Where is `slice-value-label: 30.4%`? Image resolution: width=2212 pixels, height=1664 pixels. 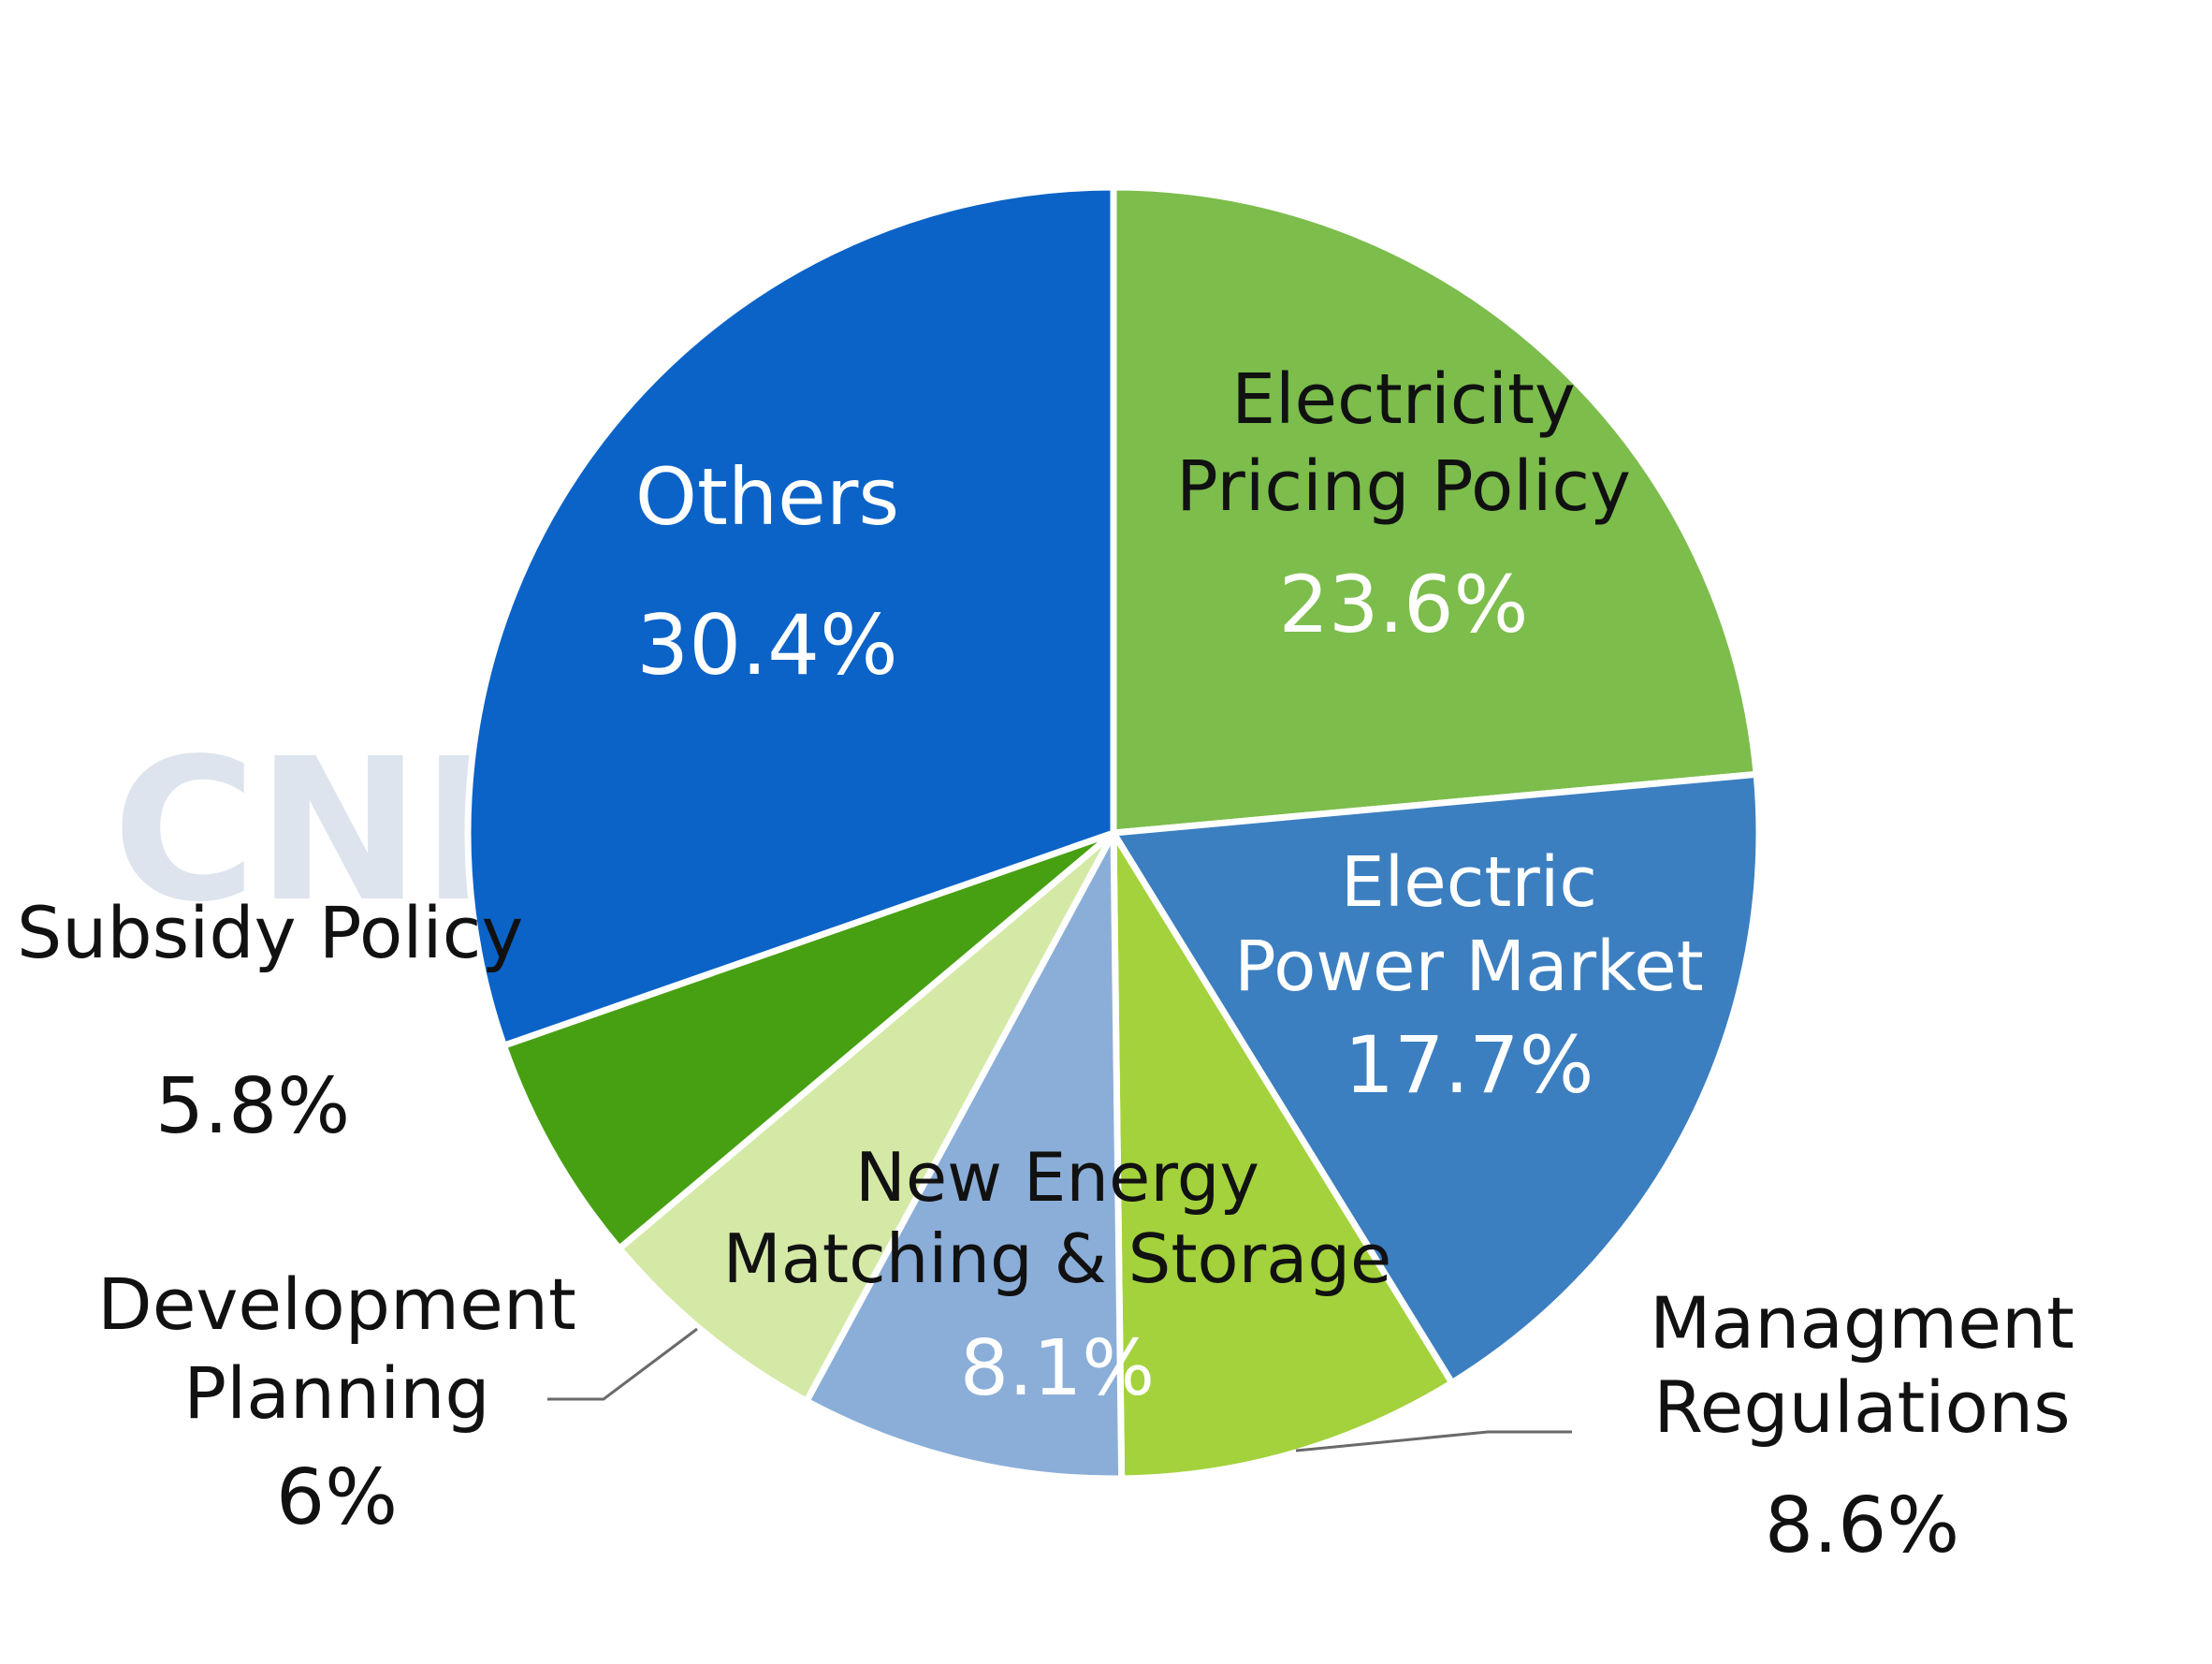
slice-value-label: 30.4% is located at coordinates (767, 645).